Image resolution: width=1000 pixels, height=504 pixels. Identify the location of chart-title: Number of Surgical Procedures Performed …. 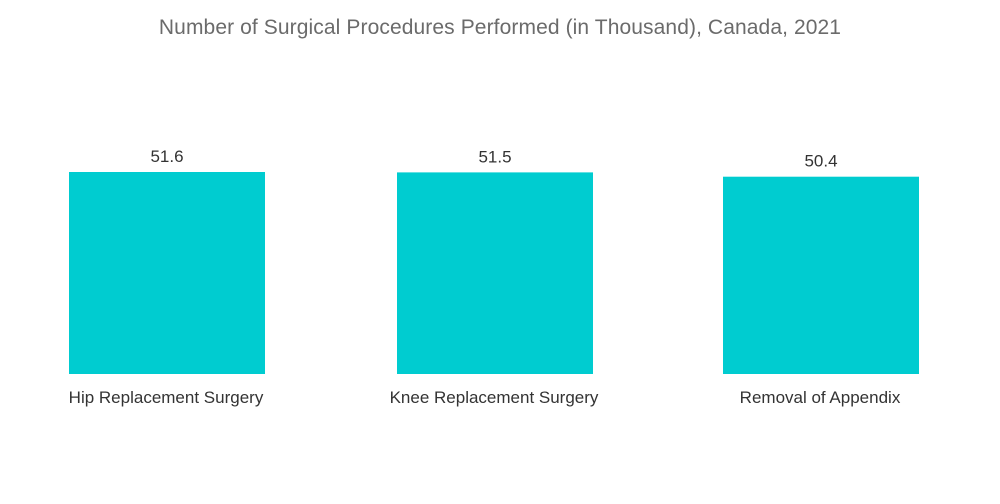
(500, 27).